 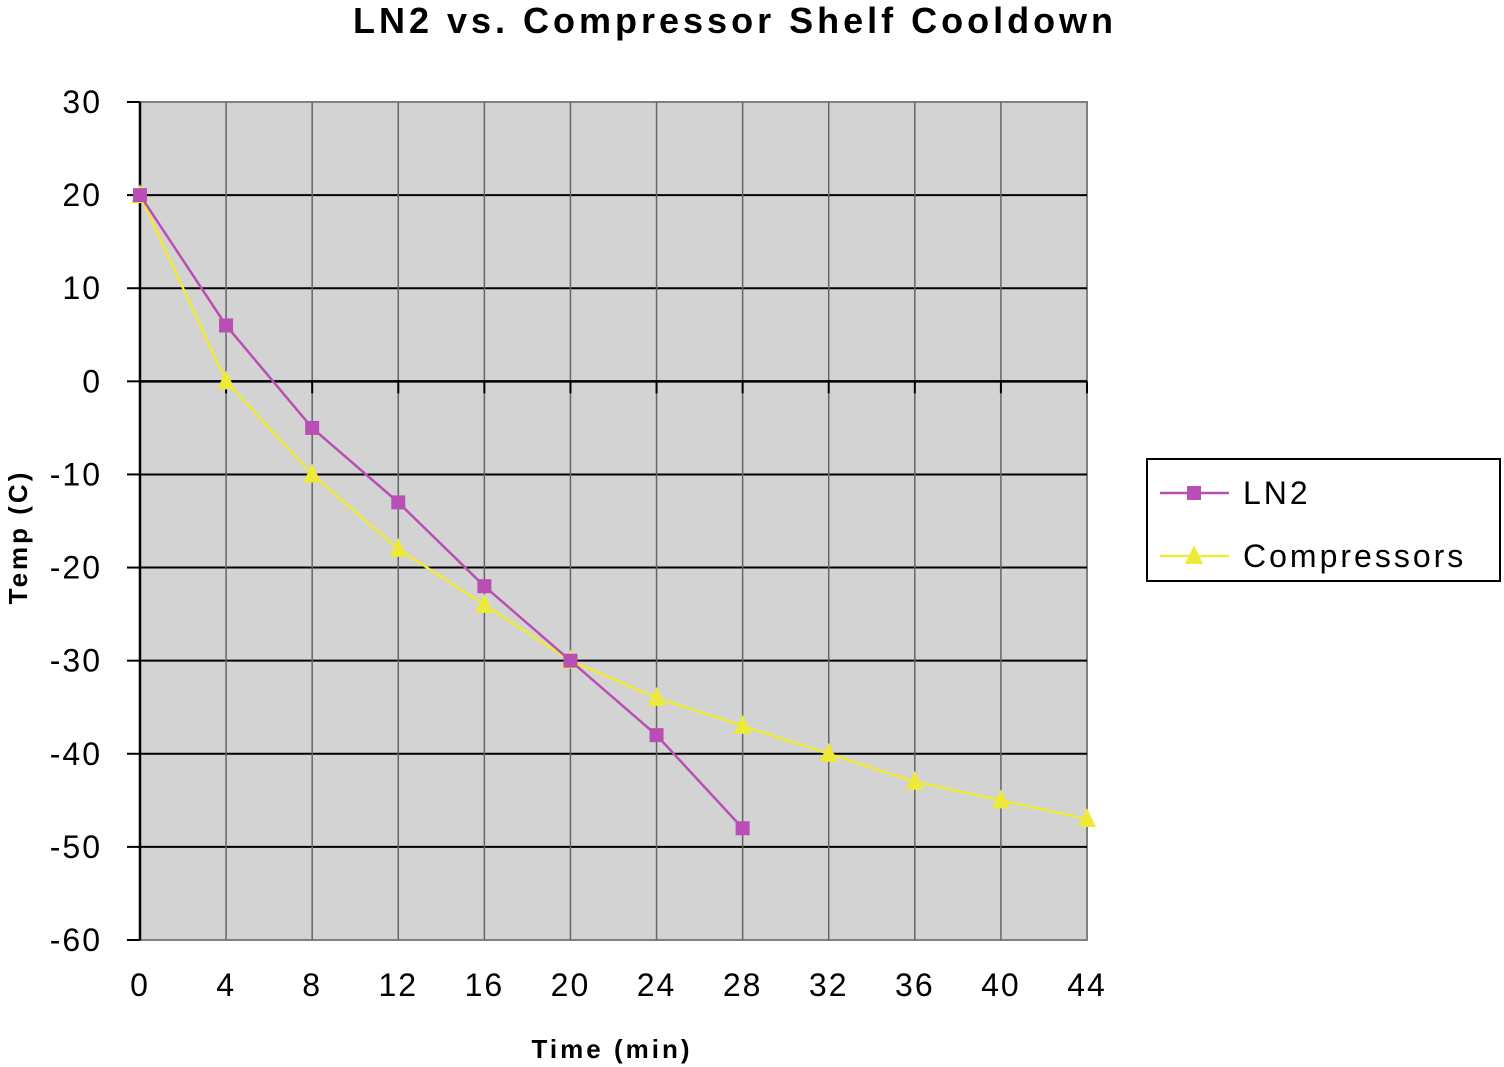 What do you see at coordinates (140, 985) in the screenshot?
I see `x-tick-label: 0` at bounding box center [140, 985].